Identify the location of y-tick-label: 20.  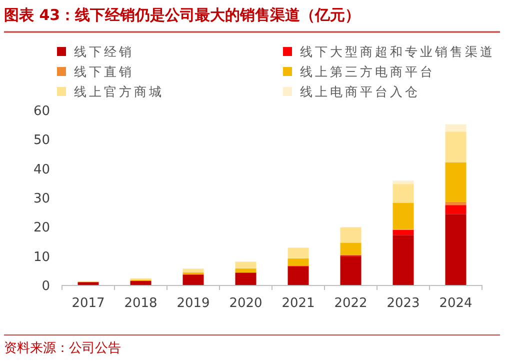
(41, 228).